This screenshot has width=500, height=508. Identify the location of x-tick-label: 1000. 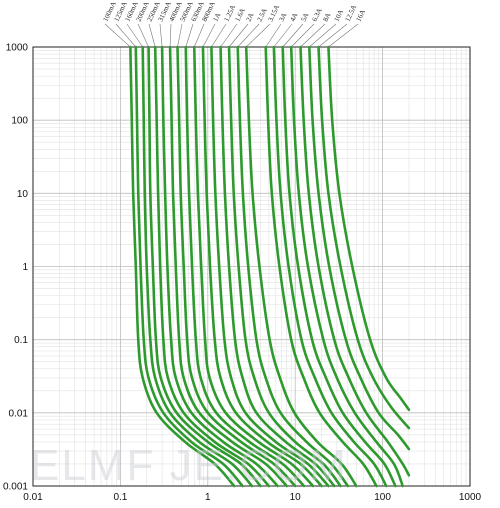
(470, 497).